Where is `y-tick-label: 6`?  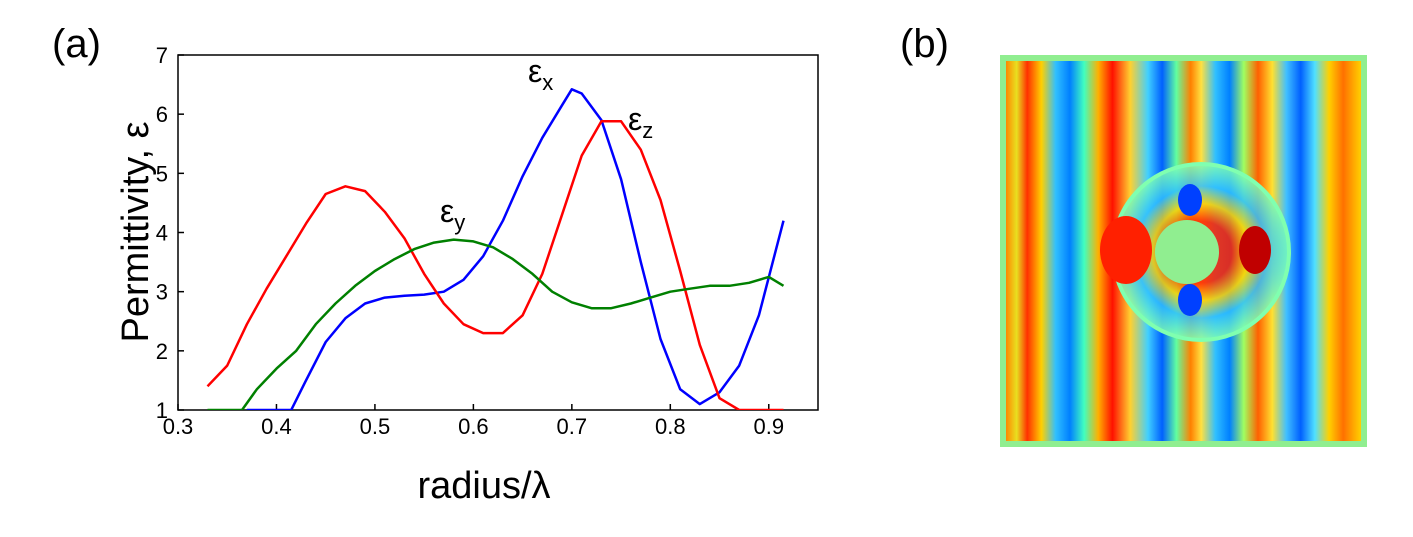 y-tick-label: 6 is located at coordinates (162, 114).